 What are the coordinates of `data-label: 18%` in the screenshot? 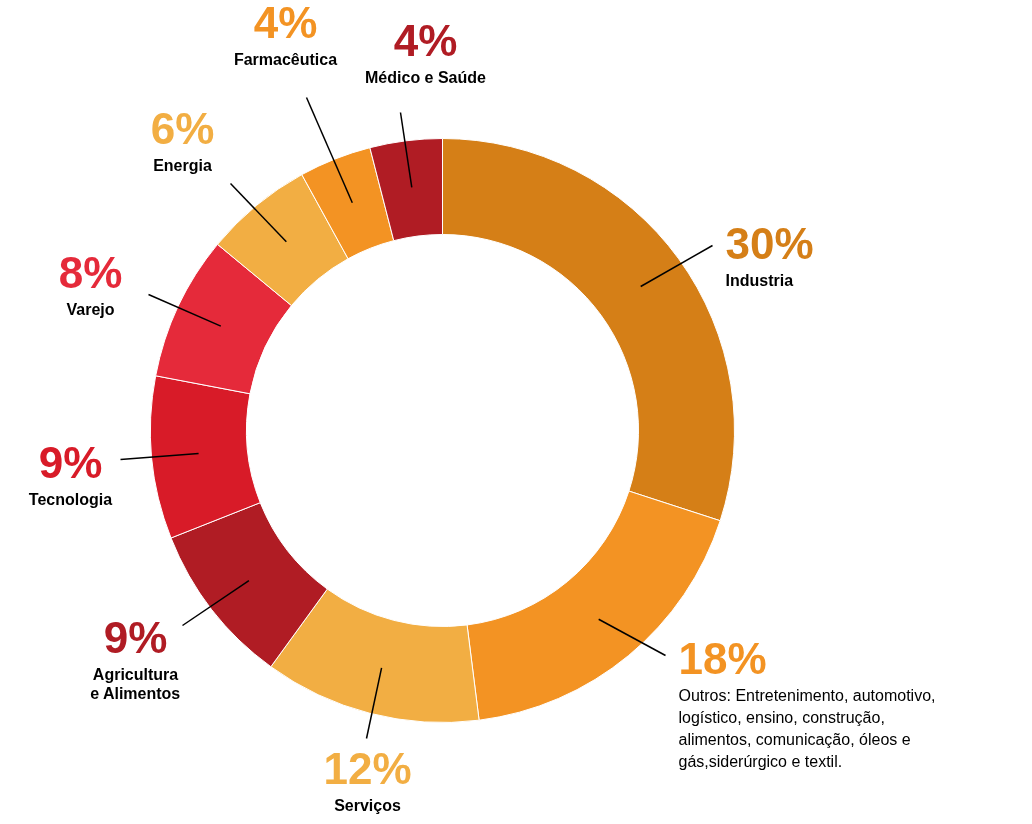 It's located at (722, 658).